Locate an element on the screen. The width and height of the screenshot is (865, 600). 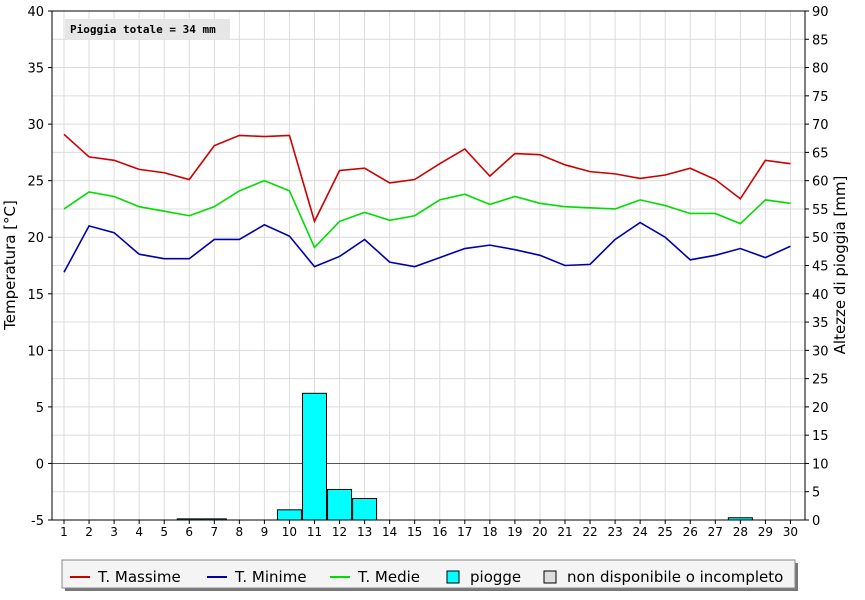
x-tick-label: 5 is located at coordinates (164, 532).